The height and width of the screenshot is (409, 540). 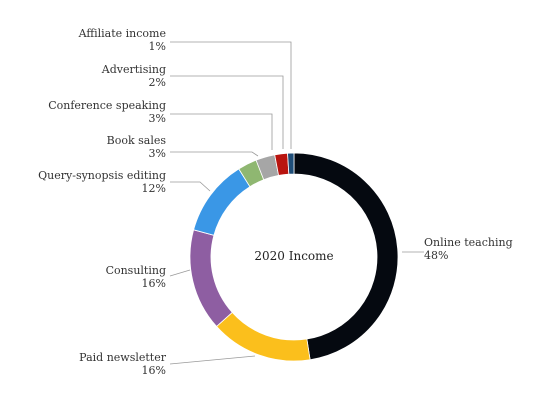 What do you see at coordinates (221, 131) in the screenshot?
I see `leader-line-conference-speaking` at bounding box center [221, 131].